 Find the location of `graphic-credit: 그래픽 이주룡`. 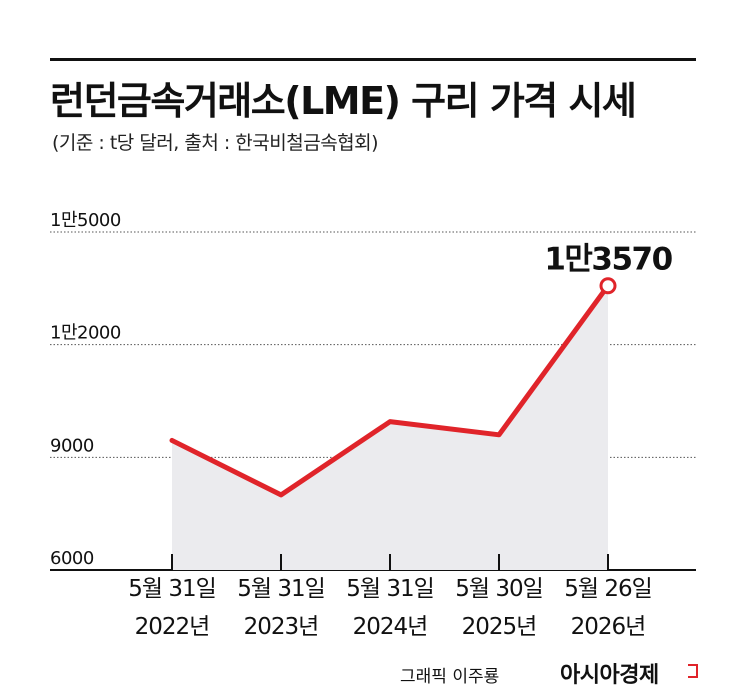

graphic-credit: 그래픽 이주룡 is located at coordinates (450, 677).